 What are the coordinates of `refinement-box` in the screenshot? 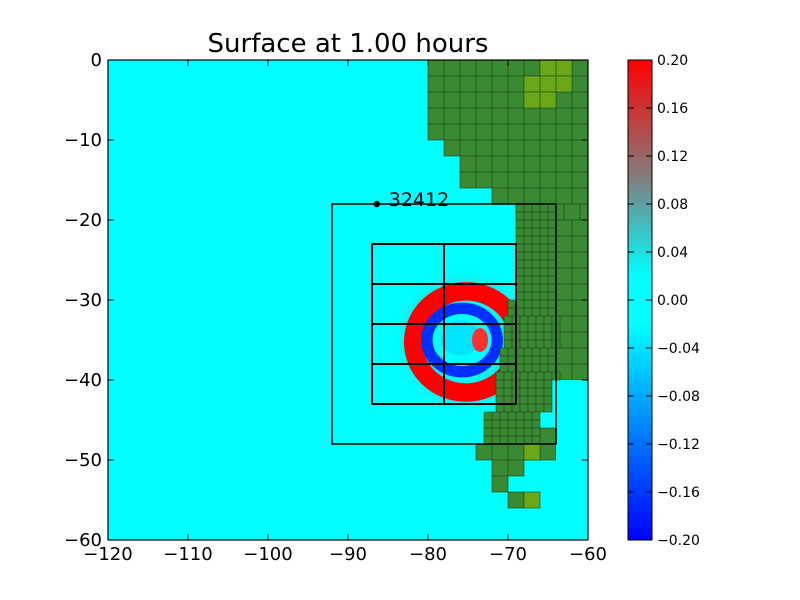 It's located at (444, 324).